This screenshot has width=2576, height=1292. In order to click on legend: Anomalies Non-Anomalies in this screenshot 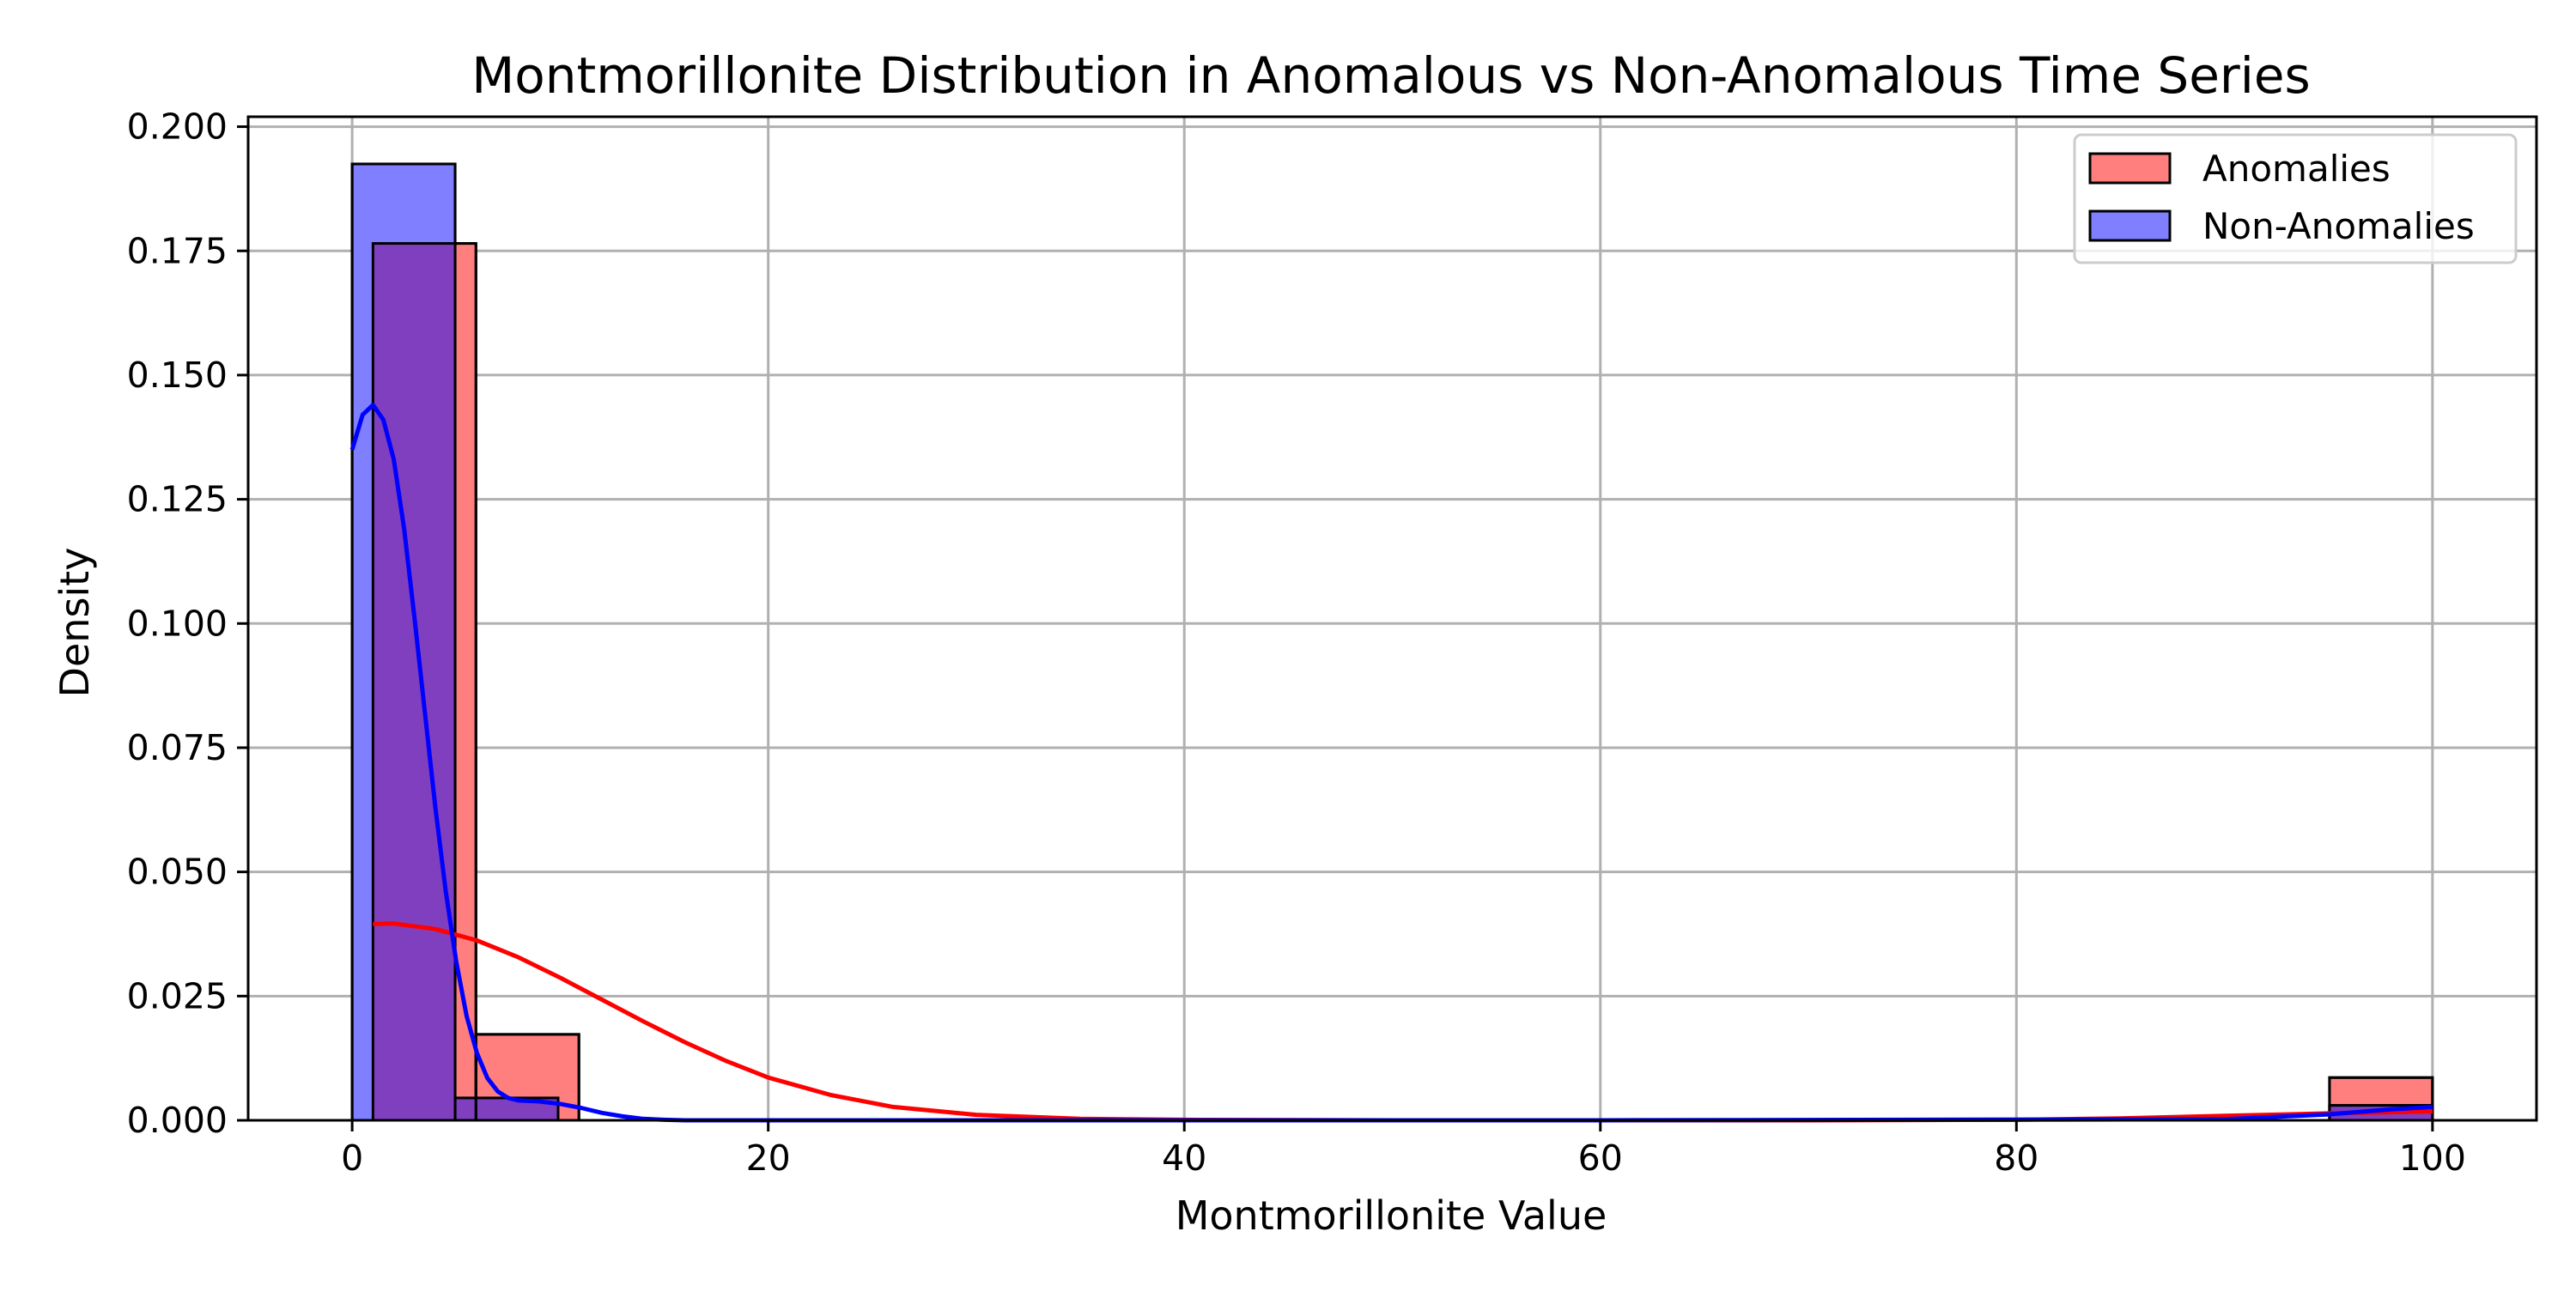, I will do `click(2295, 198)`.